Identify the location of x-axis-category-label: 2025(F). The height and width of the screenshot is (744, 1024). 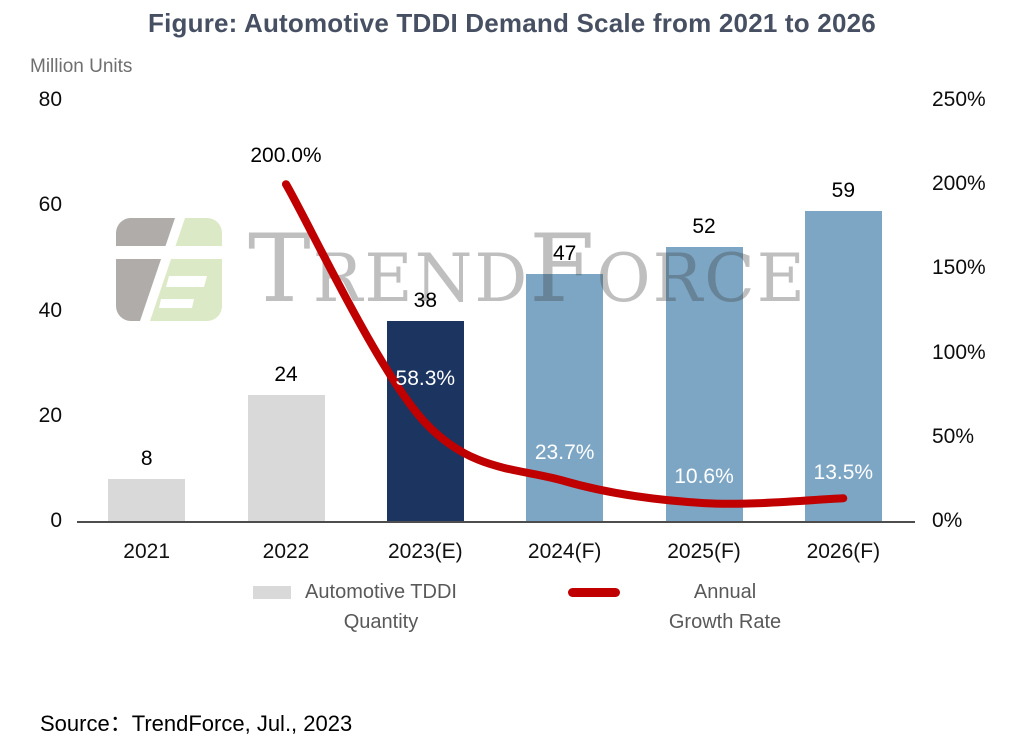
(704, 551).